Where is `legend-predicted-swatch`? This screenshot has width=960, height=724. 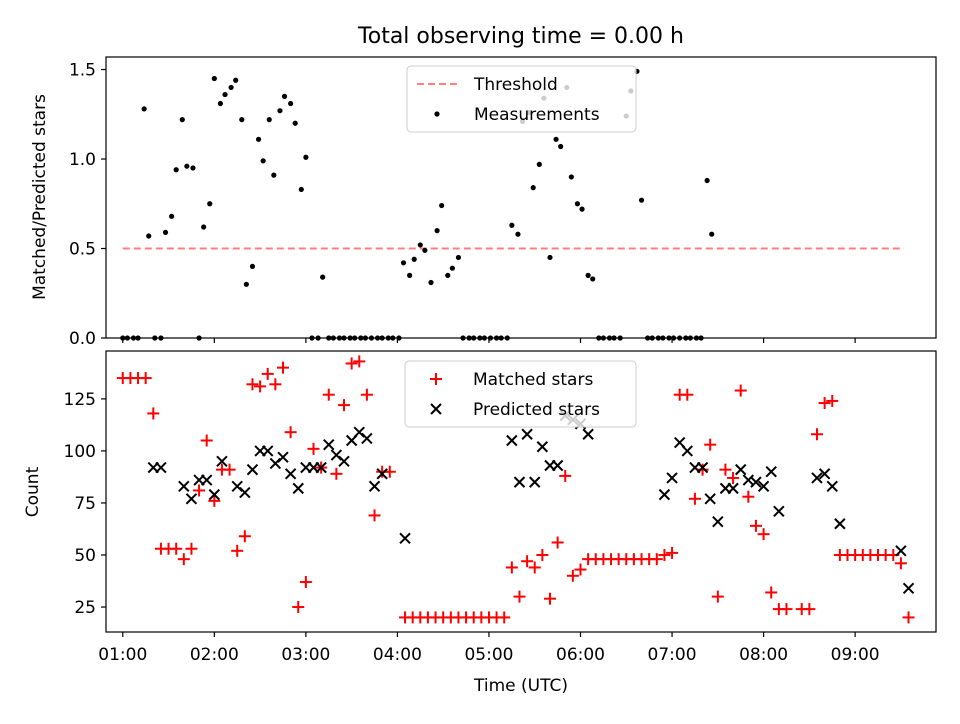
legend-predicted-swatch is located at coordinates (436, 409).